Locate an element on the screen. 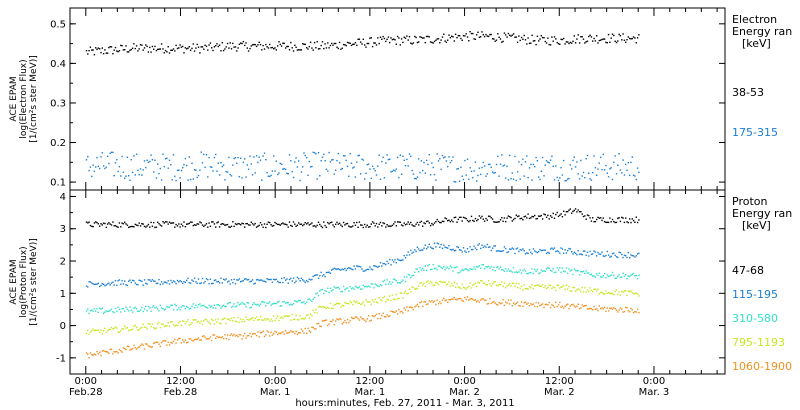  y-tick-label: 0.2 is located at coordinates (58, 143).